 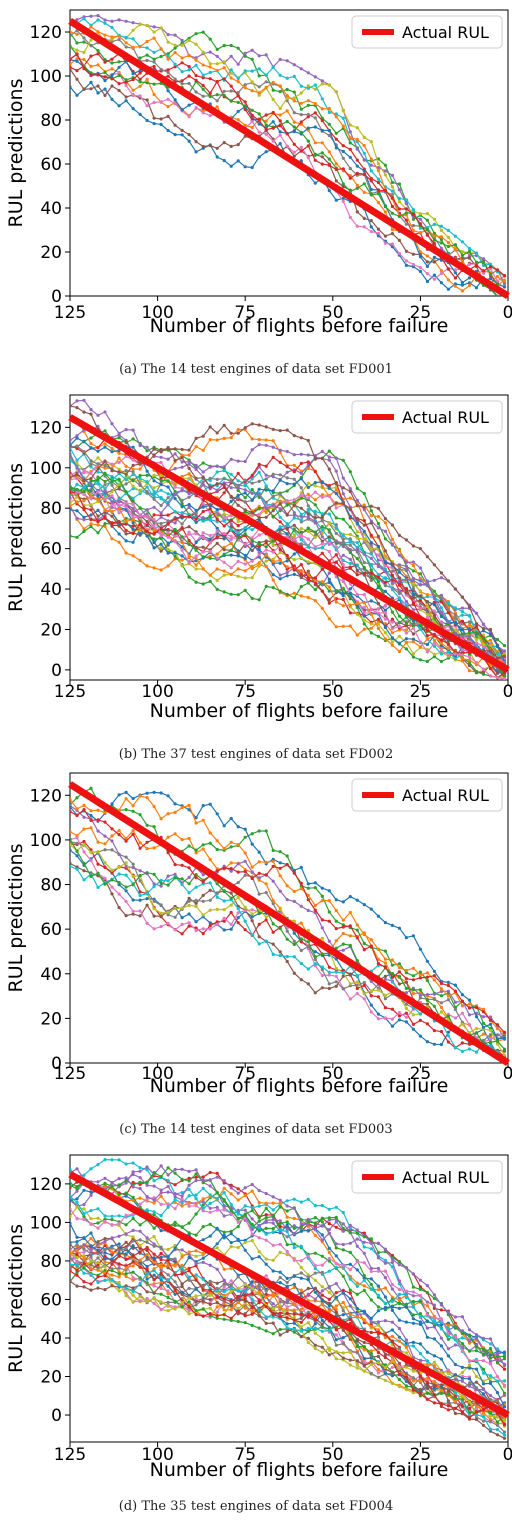 I want to click on y-tick-label: 120, so click(x=46, y=33).